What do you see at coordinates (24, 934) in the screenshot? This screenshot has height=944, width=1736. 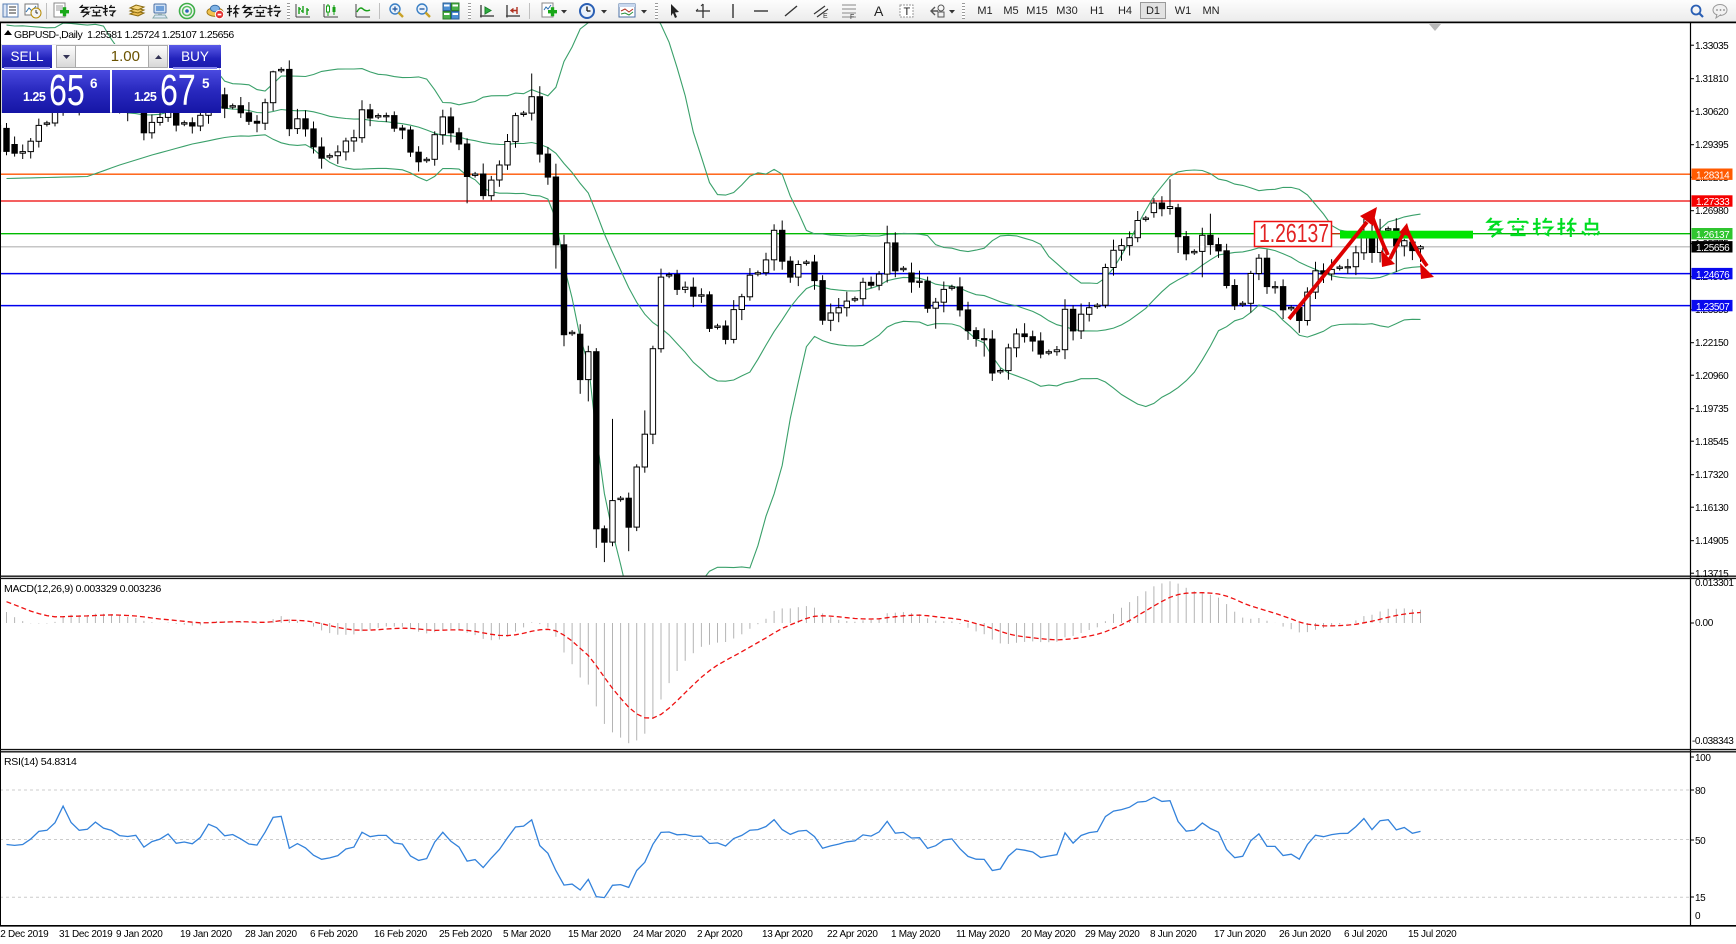 I see `svg-text: 22 Dec 2019` at bounding box center [24, 934].